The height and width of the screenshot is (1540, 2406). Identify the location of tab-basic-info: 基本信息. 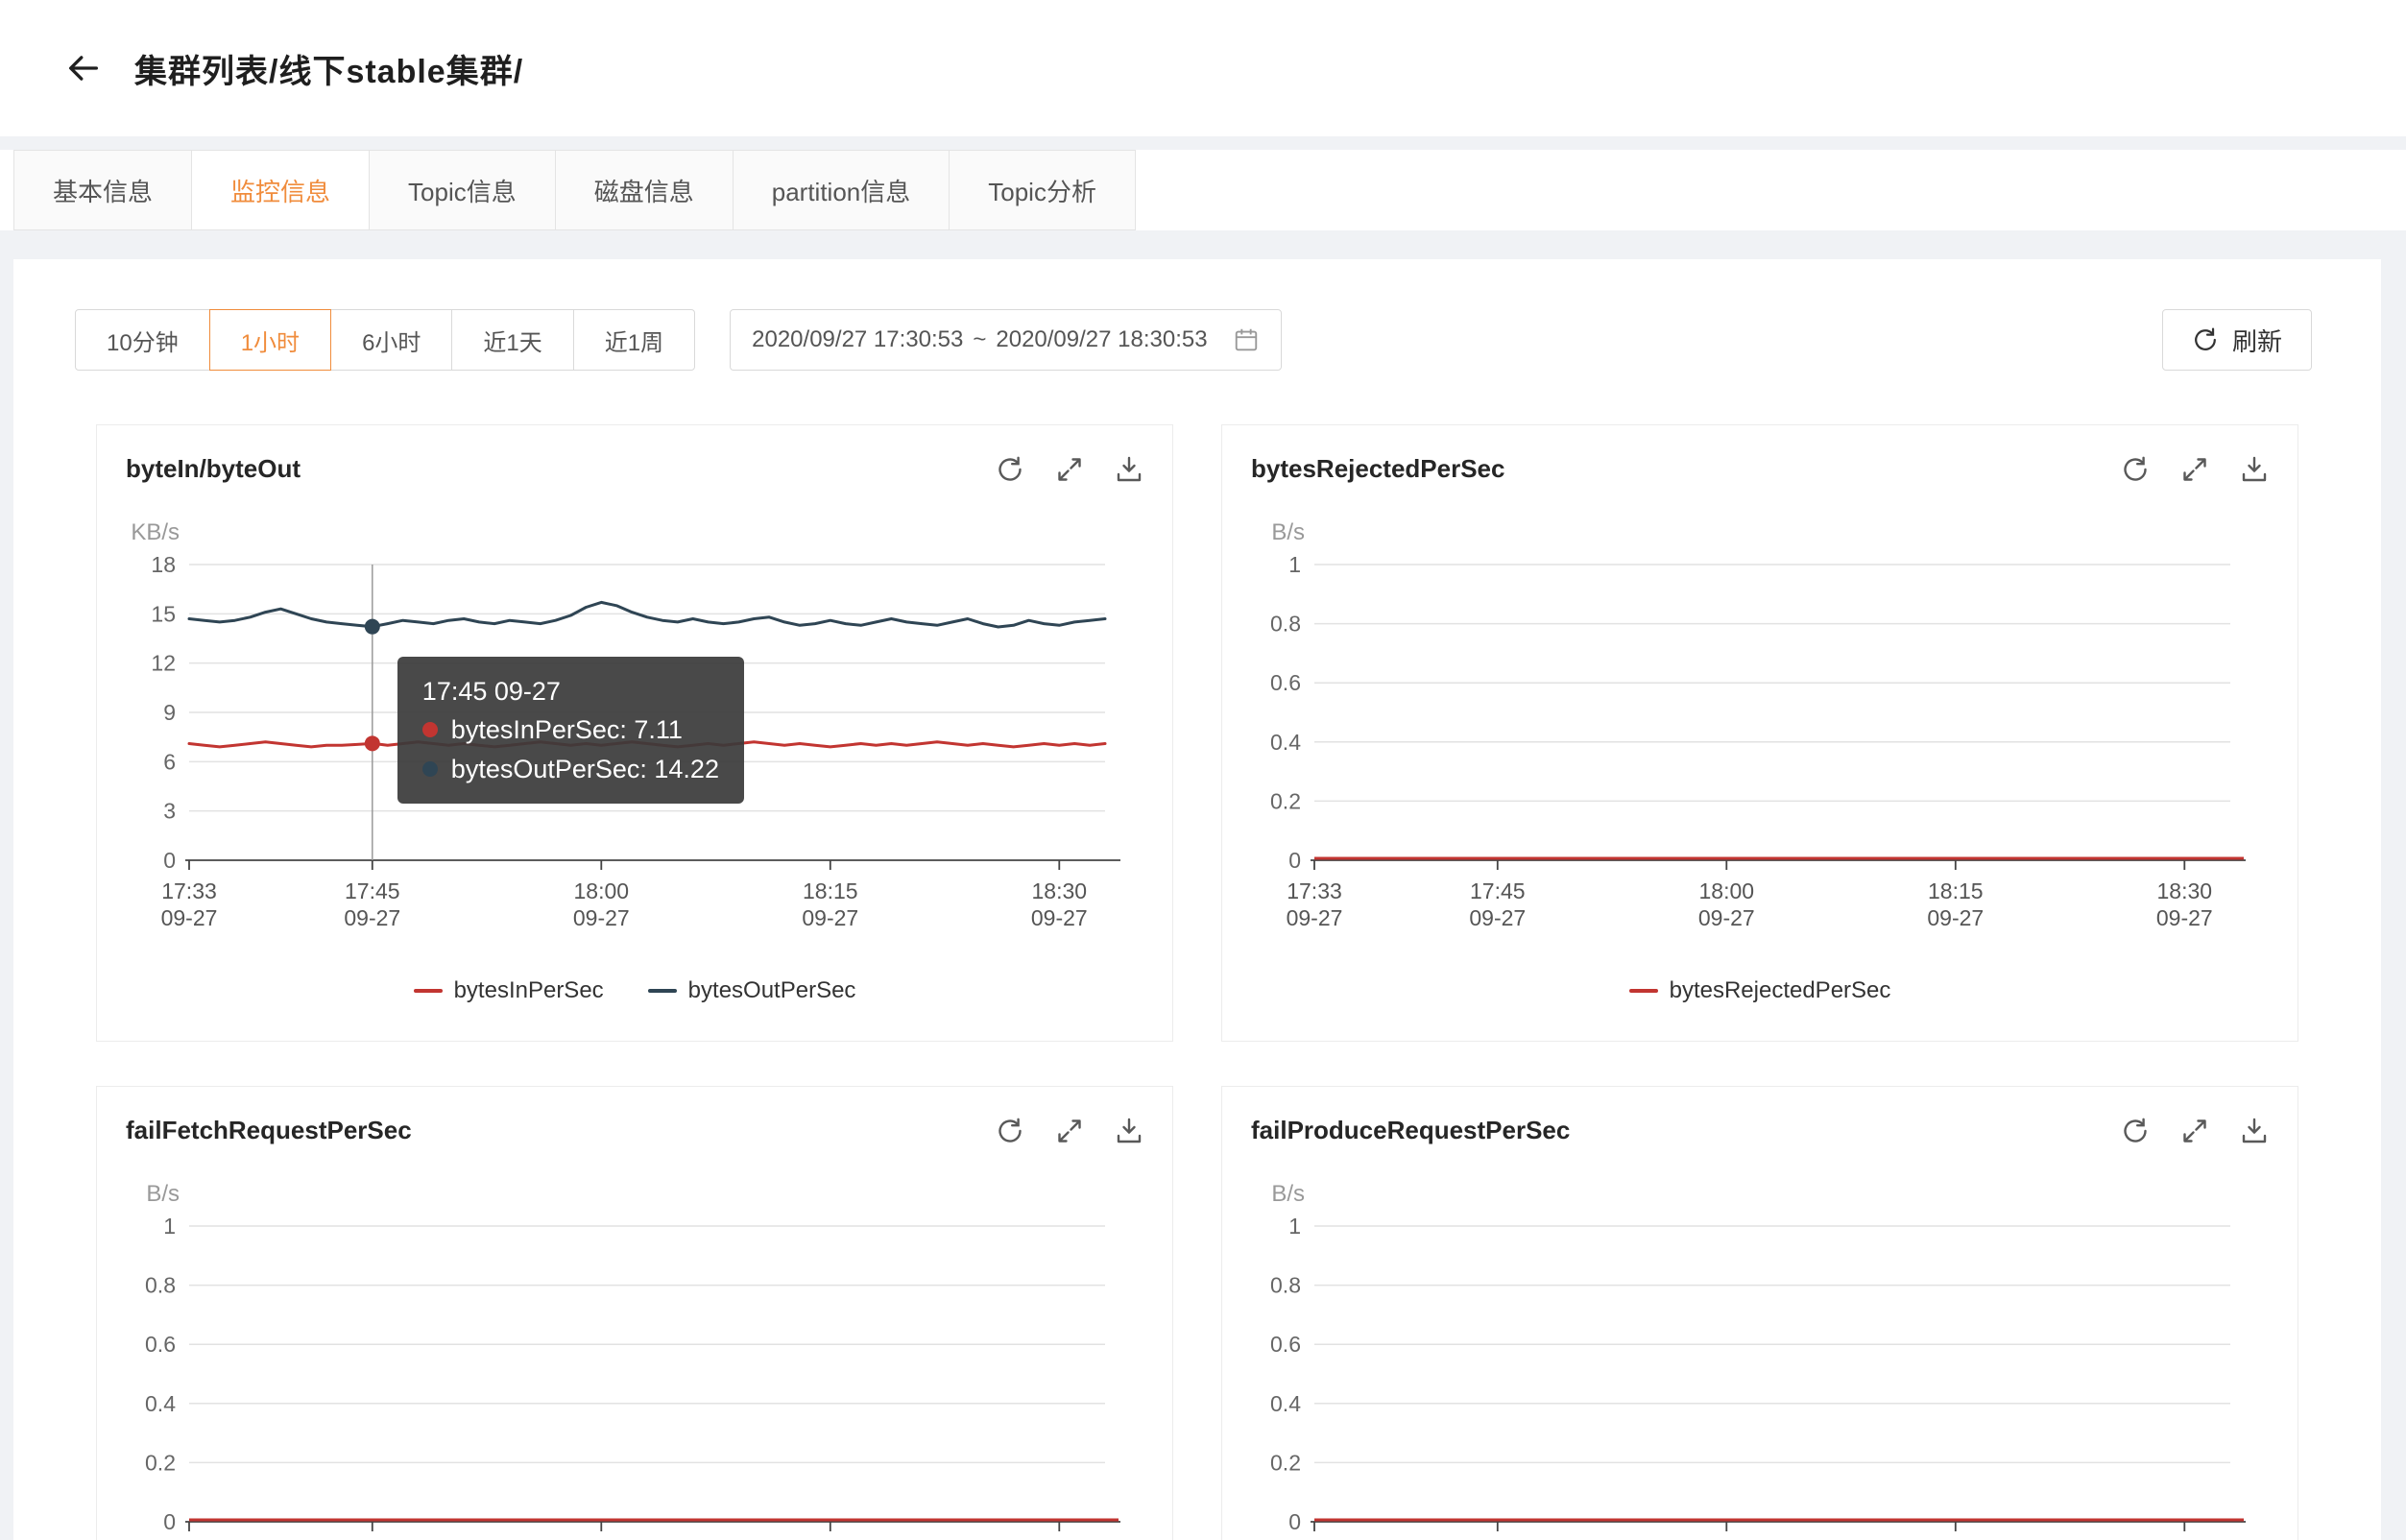
(103, 190).